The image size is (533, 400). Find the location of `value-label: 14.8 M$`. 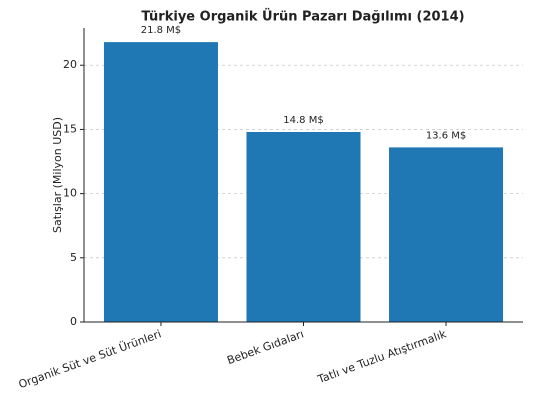

value-label: 14.8 M$ is located at coordinates (303, 120).